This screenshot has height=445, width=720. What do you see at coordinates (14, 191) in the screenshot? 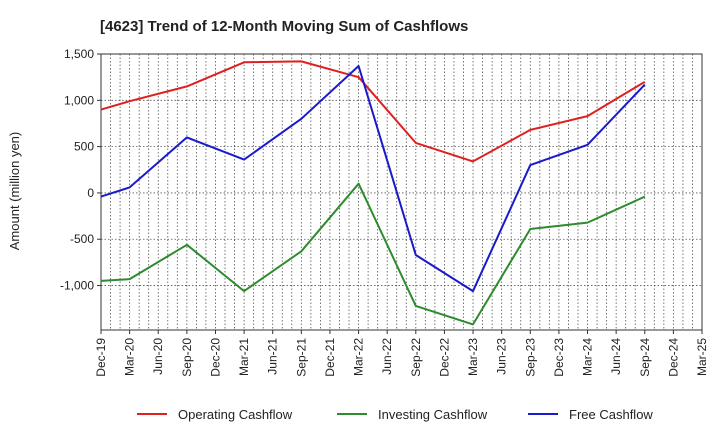
I see `y-axis-title: Amount (million yen)` at bounding box center [14, 191].